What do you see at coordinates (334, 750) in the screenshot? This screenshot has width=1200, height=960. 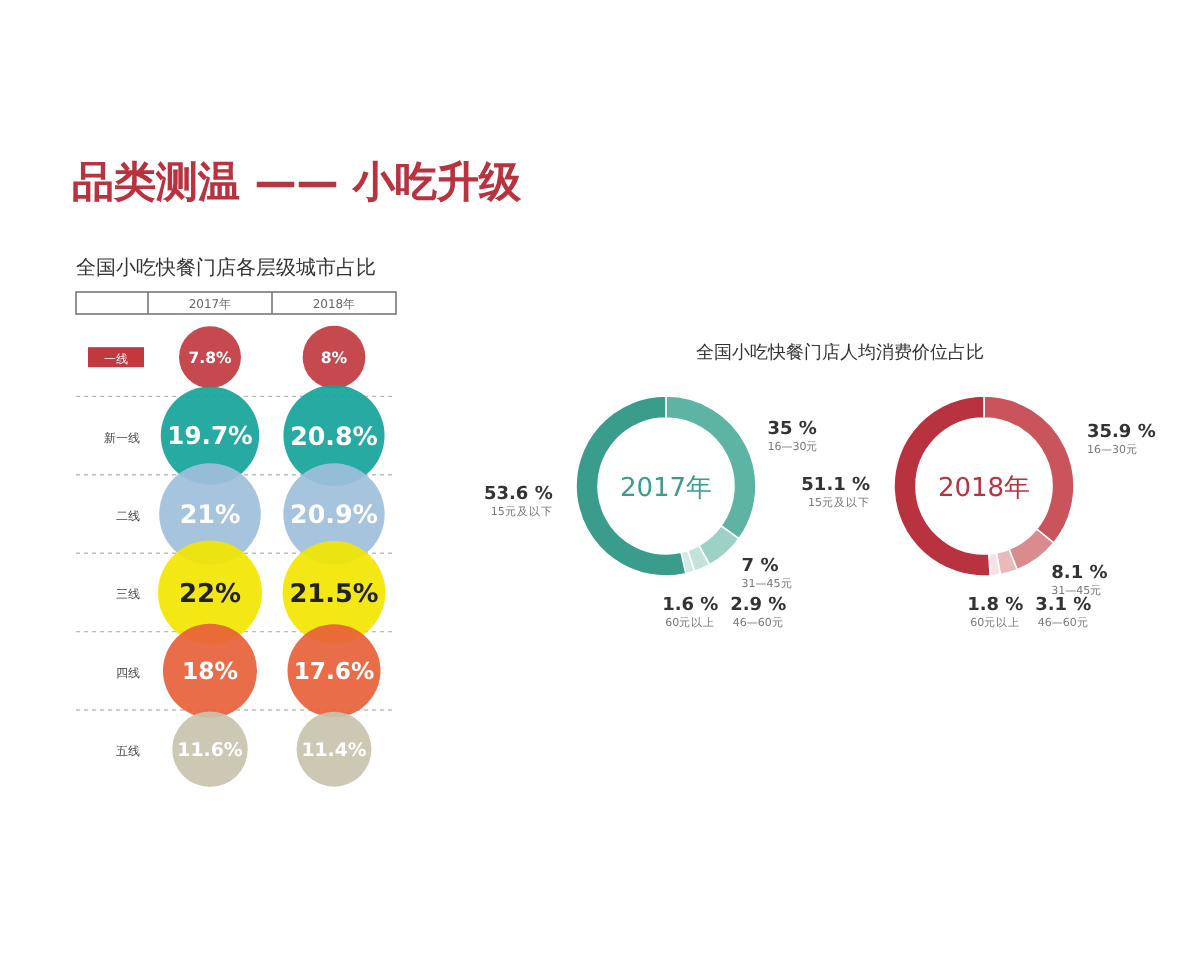 I see `data-label: 11.4%` at bounding box center [334, 750].